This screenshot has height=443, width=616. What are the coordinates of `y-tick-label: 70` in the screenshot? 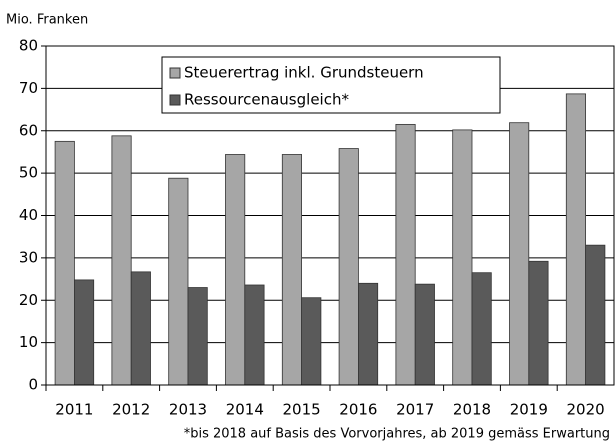 It's located at (28, 88).